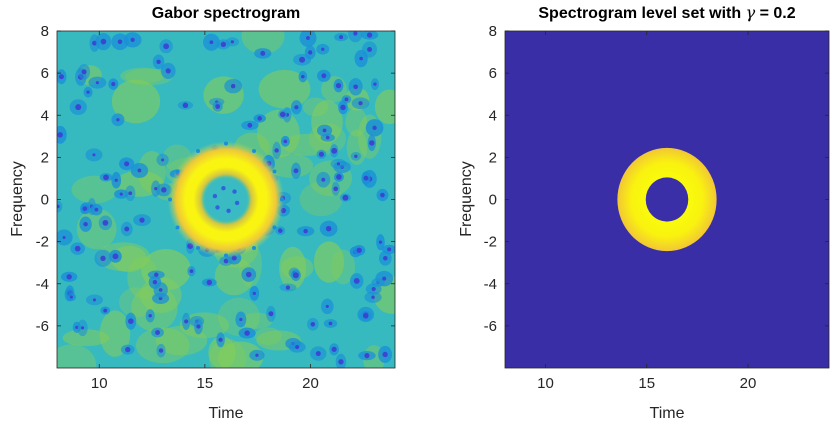  I want to click on spectrogram-y-tick-label: 2, so click(45, 157).